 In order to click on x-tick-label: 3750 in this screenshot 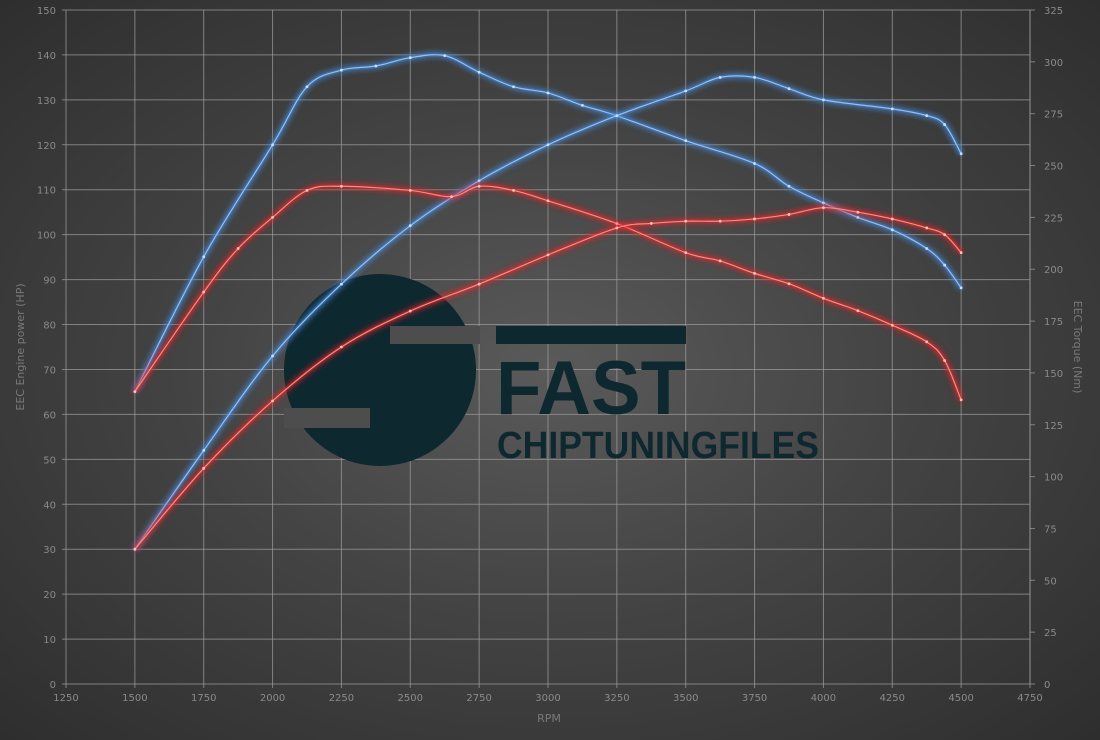, I will do `click(754, 698)`.